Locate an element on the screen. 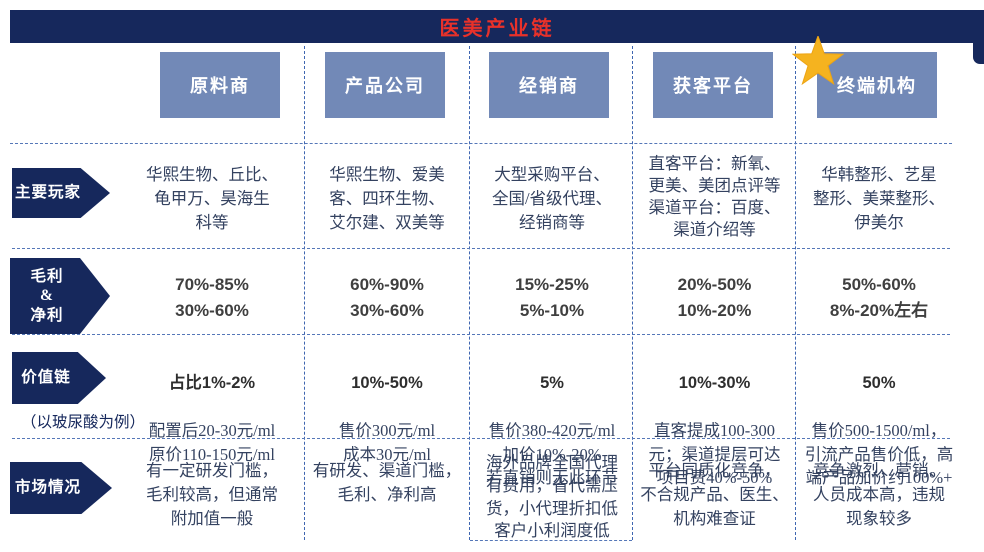 The image size is (984, 552). column-header-terminal-institution: 终端机构 is located at coordinates (877, 85).